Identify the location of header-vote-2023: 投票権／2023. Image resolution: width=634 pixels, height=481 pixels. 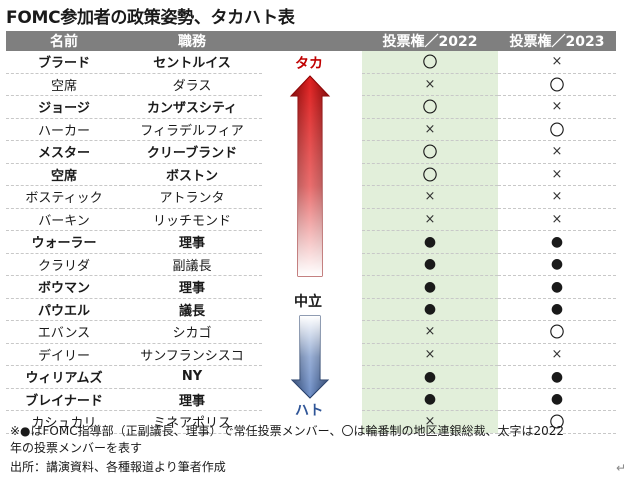
(557, 41).